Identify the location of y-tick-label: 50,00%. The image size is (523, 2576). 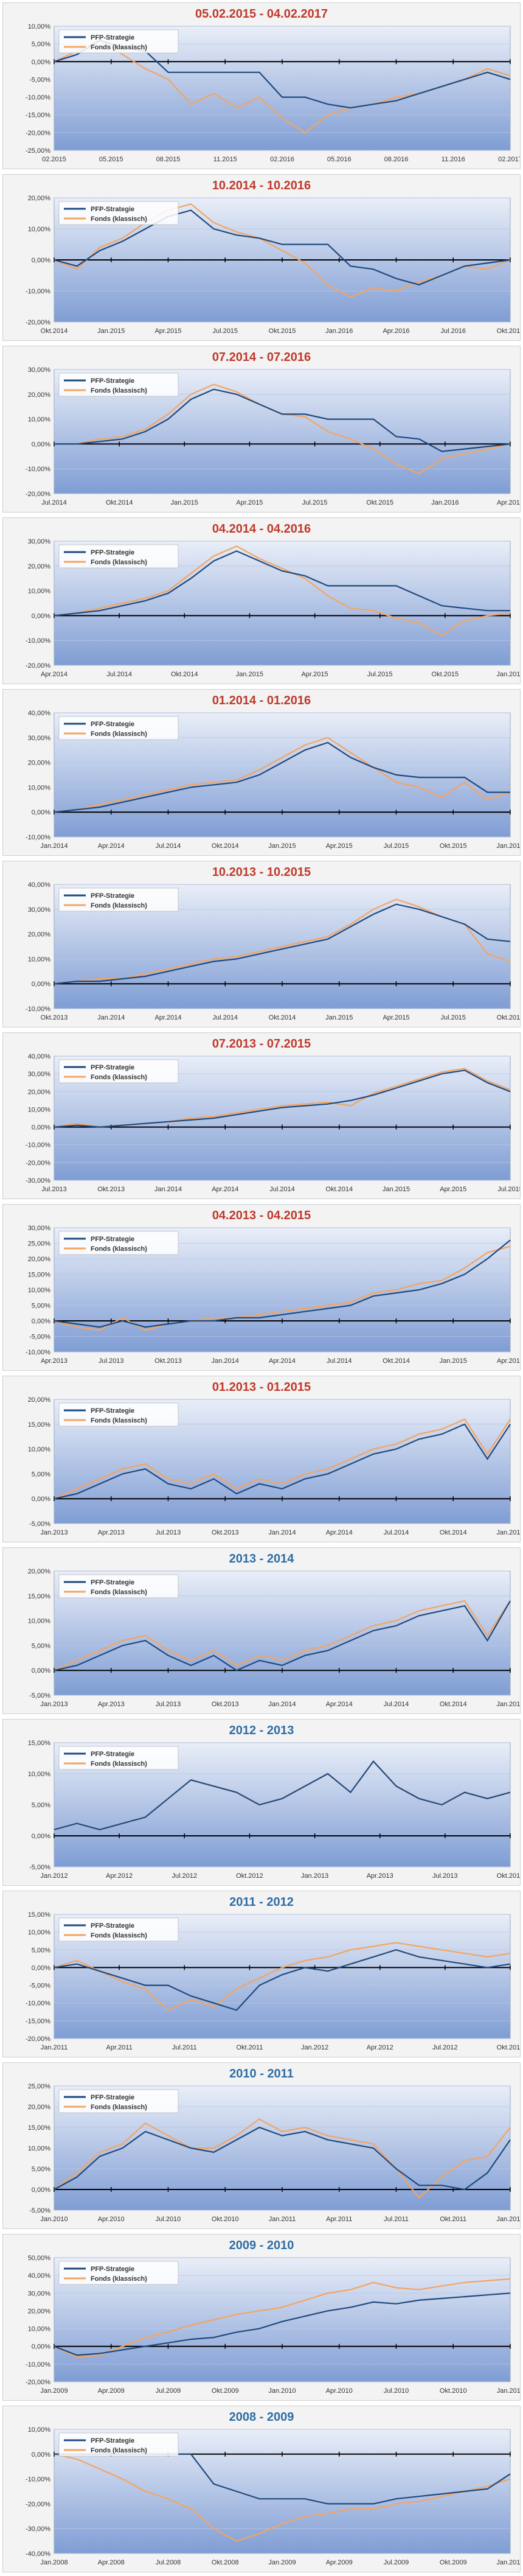
(40, 2258).